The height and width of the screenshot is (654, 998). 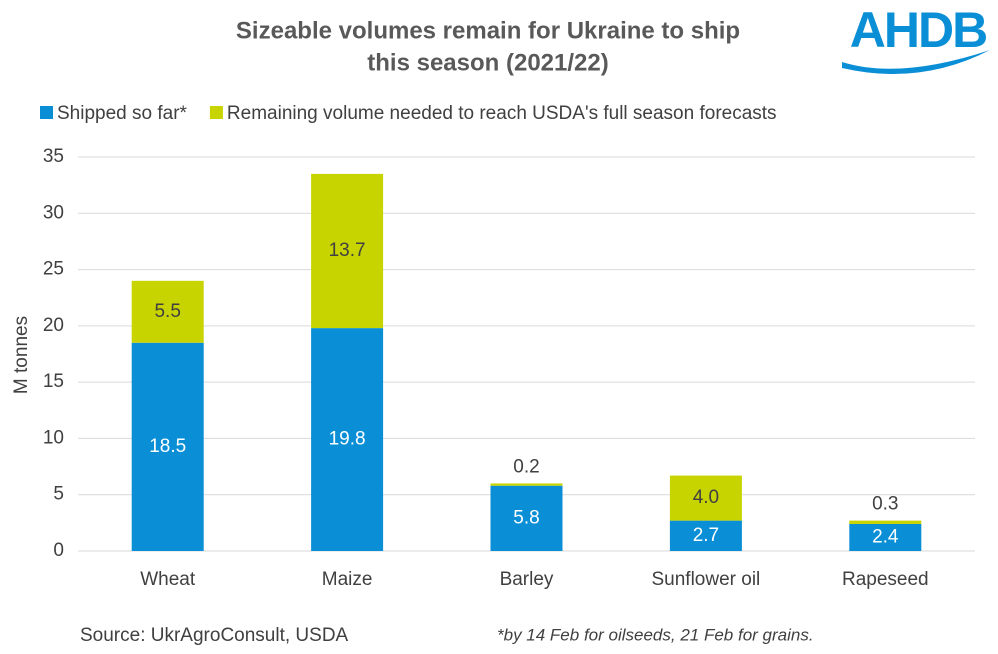 I want to click on data-label: 0.2, so click(x=526, y=466).